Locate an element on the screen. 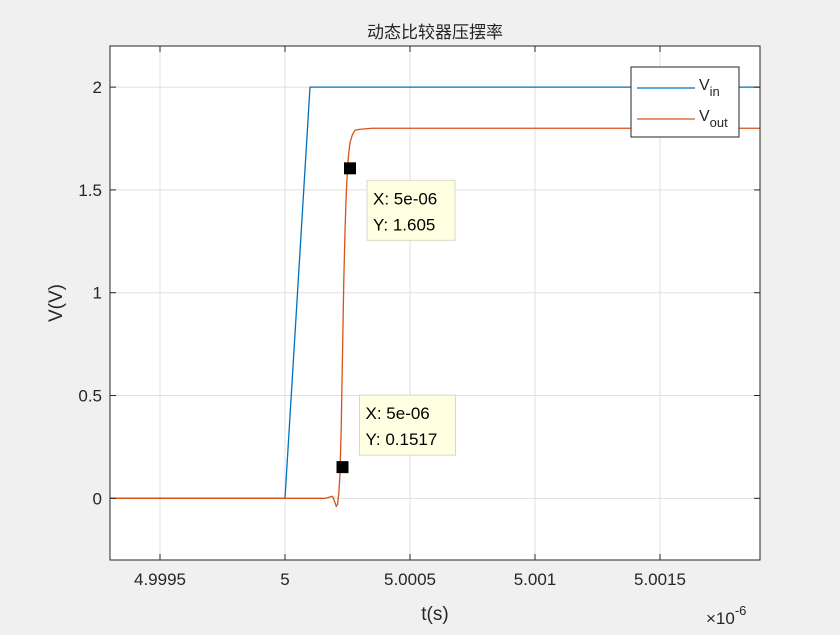 Image resolution: width=840 pixels, height=635 pixels. datatips: X: 5e-06 Y: 1.605 X: 5e-06 Y: 0.1517 is located at coordinates (396, 318).